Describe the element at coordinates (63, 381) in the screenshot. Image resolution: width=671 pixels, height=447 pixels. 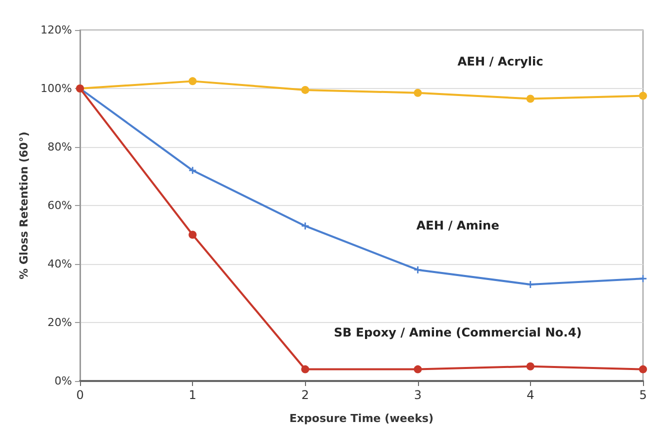
I see `y-tick-label: 0%` at that location.